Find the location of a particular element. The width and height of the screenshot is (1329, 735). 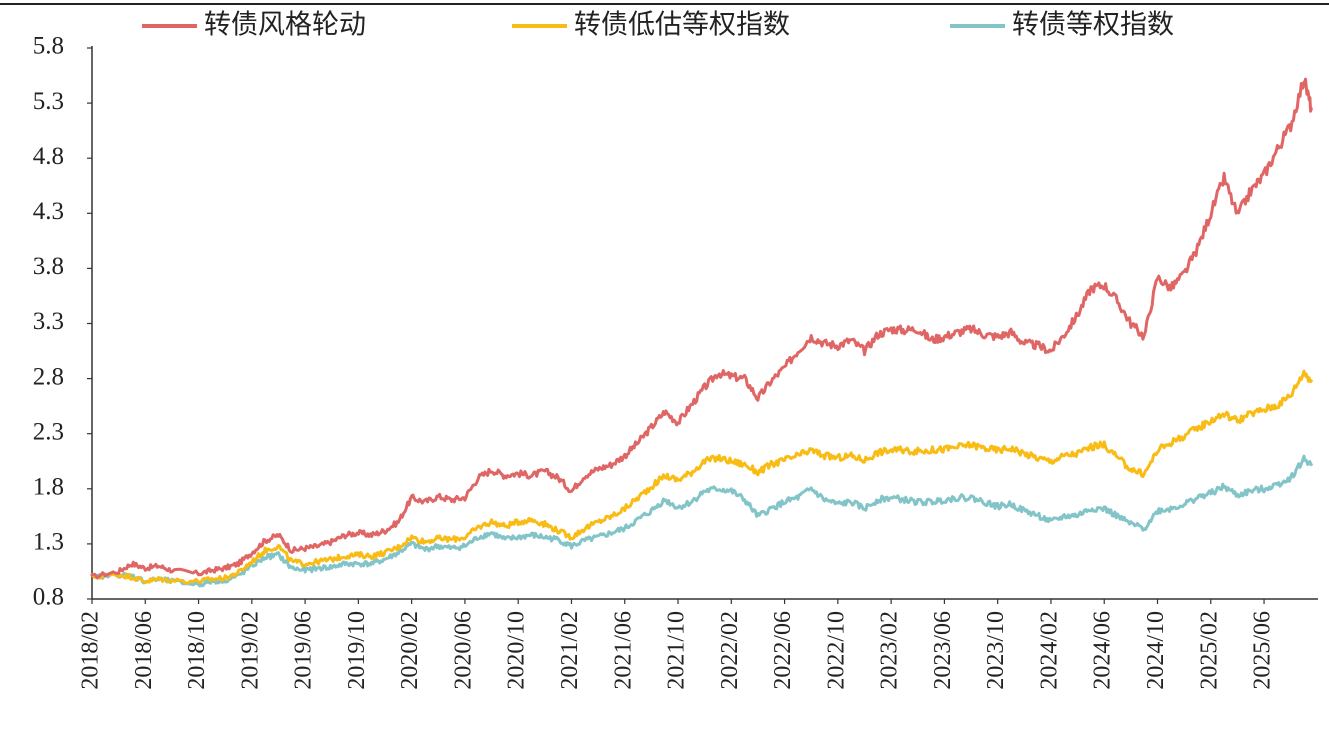

x-tick-label: 2019/06 is located at coordinates (304, 650).